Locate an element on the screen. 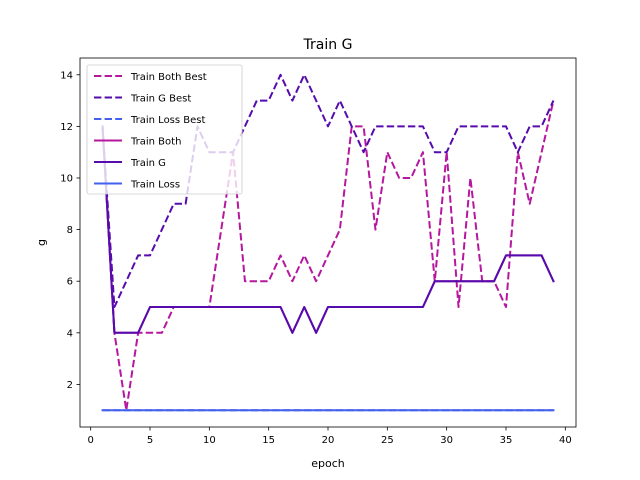 This screenshot has width=640, height=480. x-tick-label: 40 is located at coordinates (565, 440).